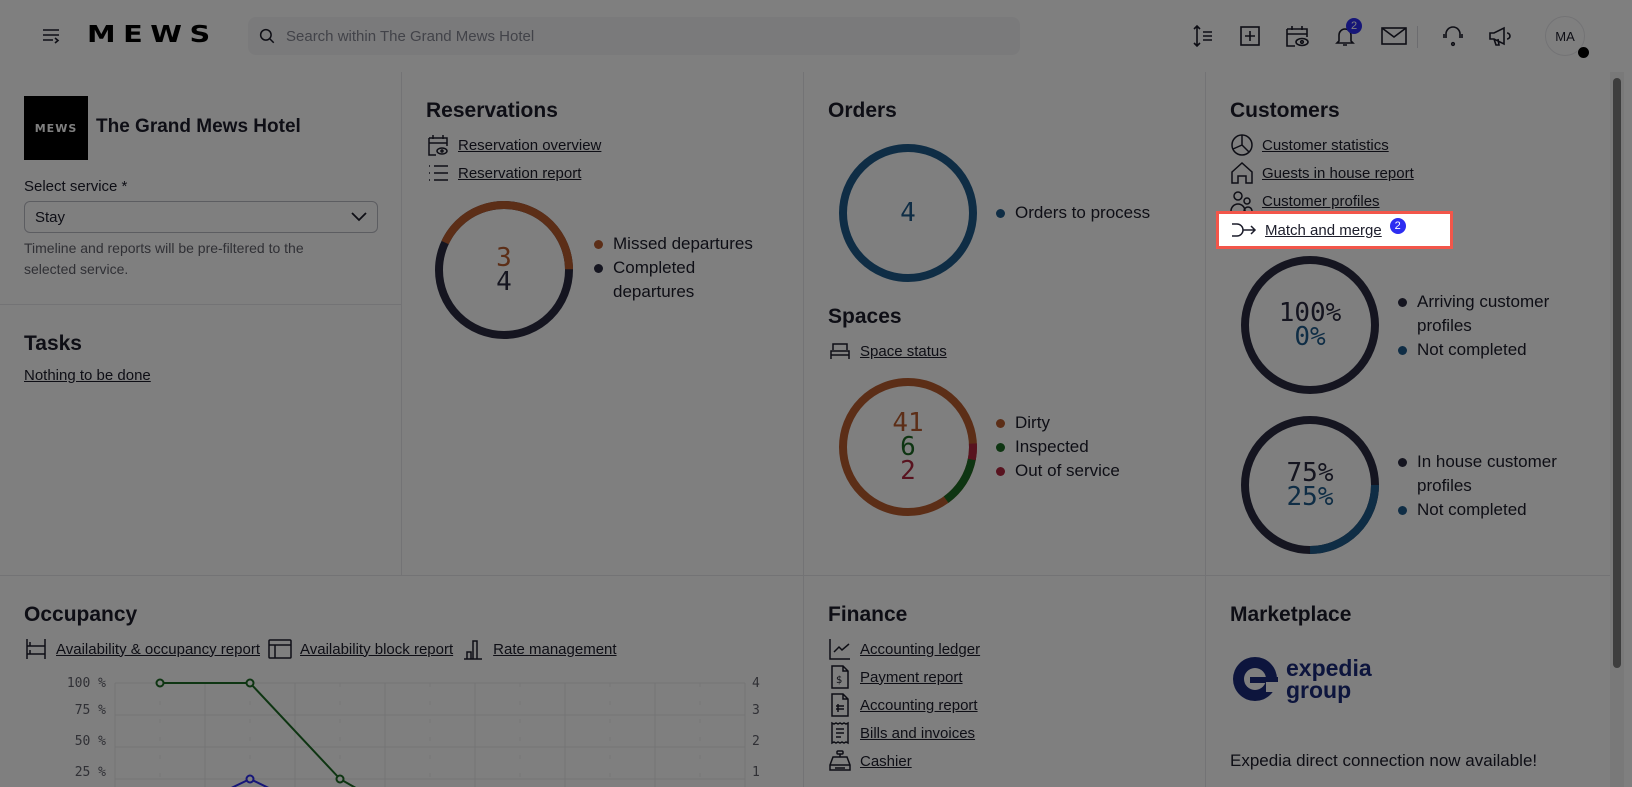 The height and width of the screenshot is (787, 1632). I want to click on inhouse-not-completed-value: 25%, so click(1310, 497).